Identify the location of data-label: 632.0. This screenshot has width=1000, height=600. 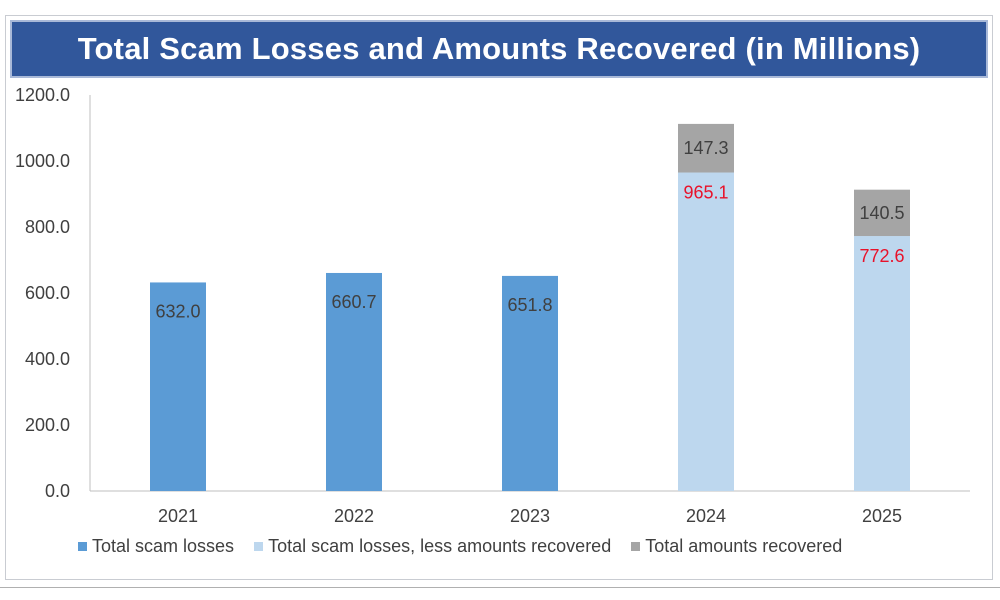
(177, 311).